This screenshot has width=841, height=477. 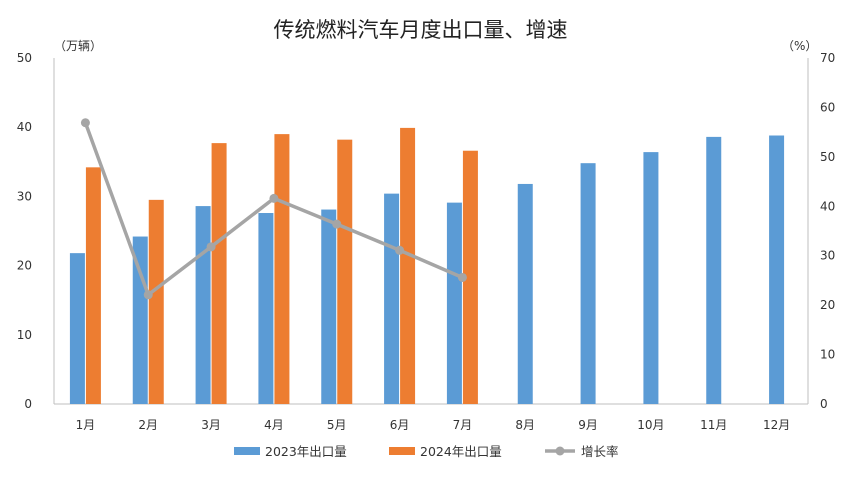 What do you see at coordinates (827, 157) in the screenshot?
I see `y2-tick-label: 50` at bounding box center [827, 157].